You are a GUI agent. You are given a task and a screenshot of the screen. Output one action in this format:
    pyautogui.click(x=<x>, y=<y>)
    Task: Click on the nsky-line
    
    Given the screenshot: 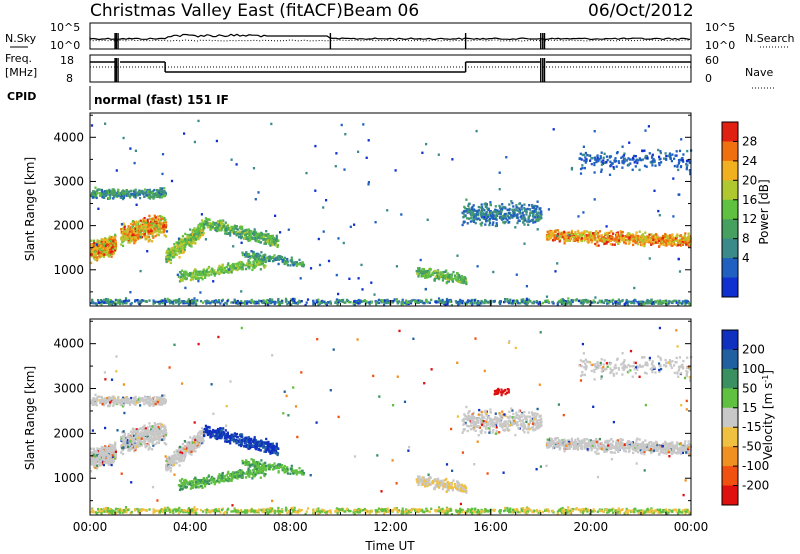 What is the action you would take?
    pyautogui.click(x=390, y=37)
    